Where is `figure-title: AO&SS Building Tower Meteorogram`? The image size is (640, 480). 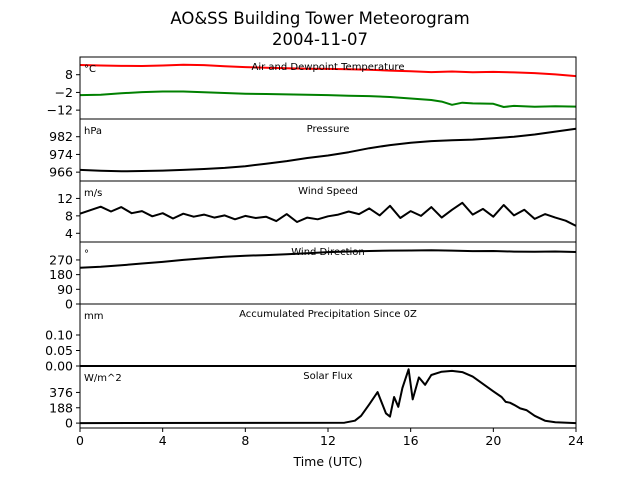 figure-title: AO&SS Building Tower Meteorogram is located at coordinates (319, 18).